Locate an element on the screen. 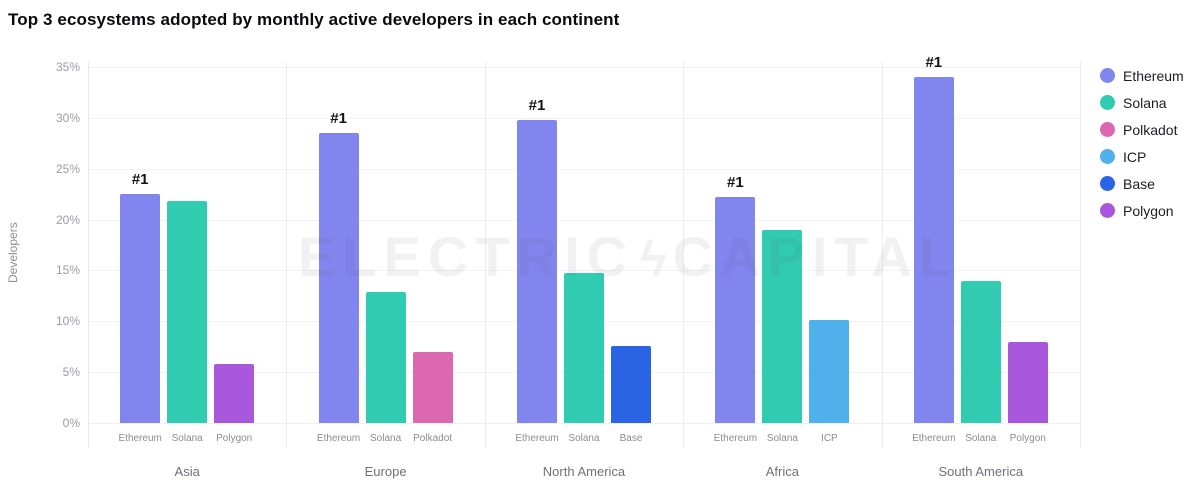 The image size is (1200, 490). legend-item-solana: Solana is located at coordinates (1142, 102).